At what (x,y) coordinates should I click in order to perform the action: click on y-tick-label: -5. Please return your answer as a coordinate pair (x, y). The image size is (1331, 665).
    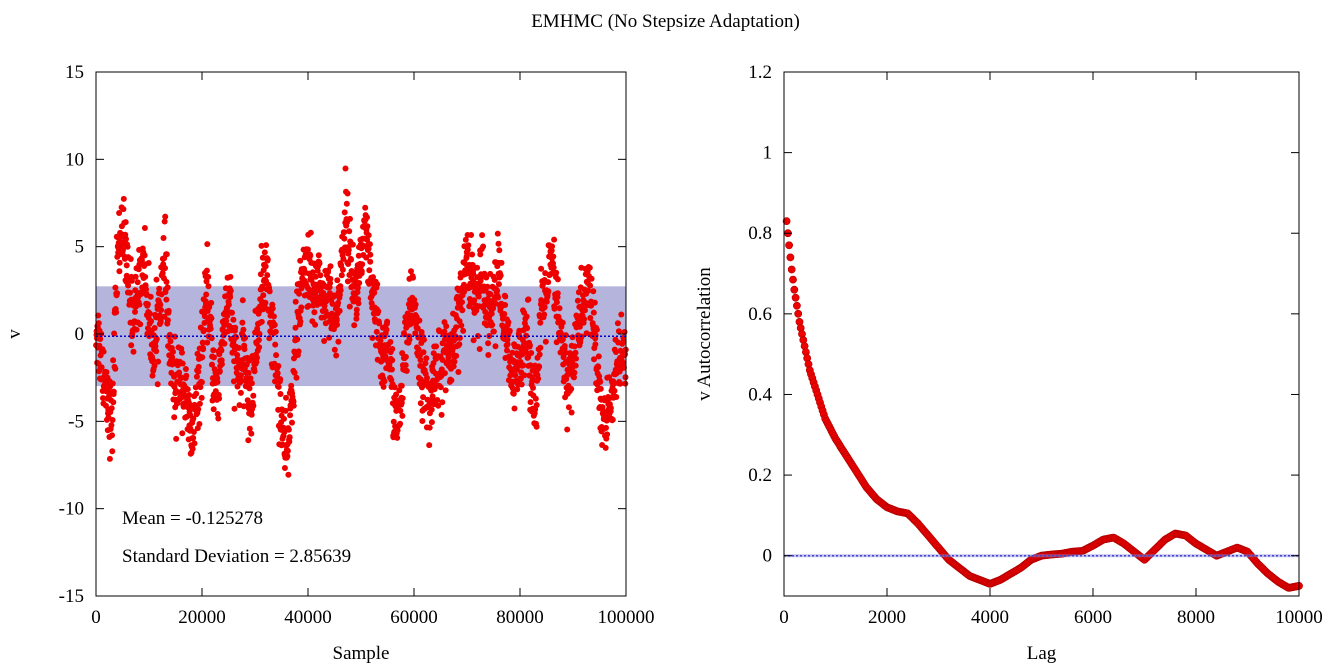
    Looking at the image, I should click on (76, 421).